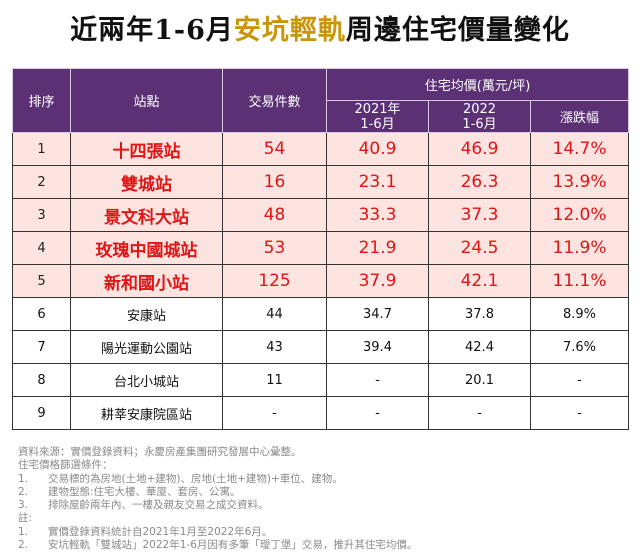 This screenshot has height=560, width=640. What do you see at coordinates (479, 124) in the screenshot?
I see `header-2022-period: 1-6月` at bounding box center [479, 124].